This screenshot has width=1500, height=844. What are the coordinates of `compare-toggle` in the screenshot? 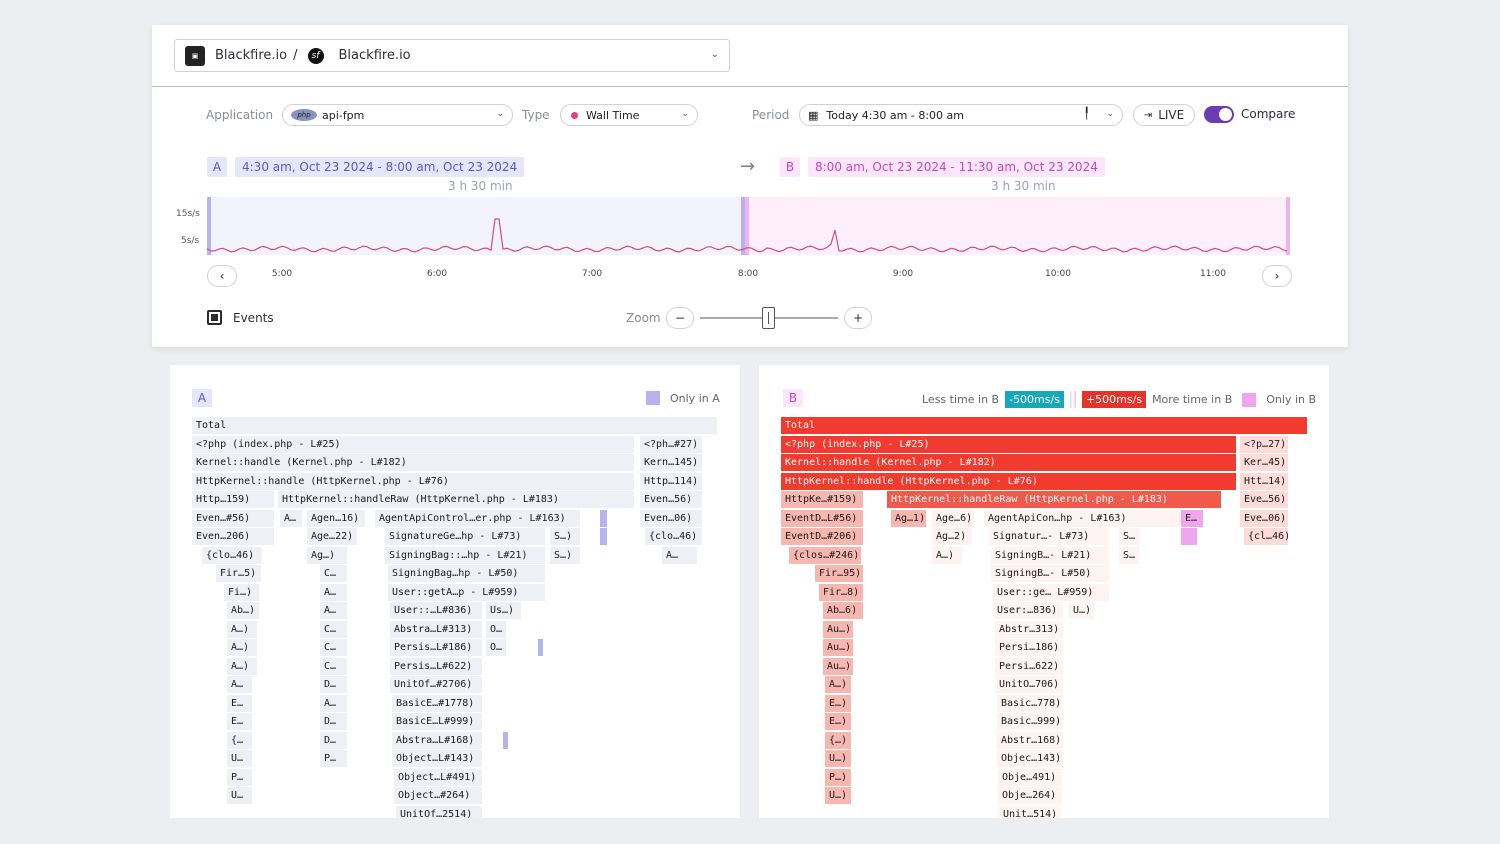 It's located at (1219, 114).